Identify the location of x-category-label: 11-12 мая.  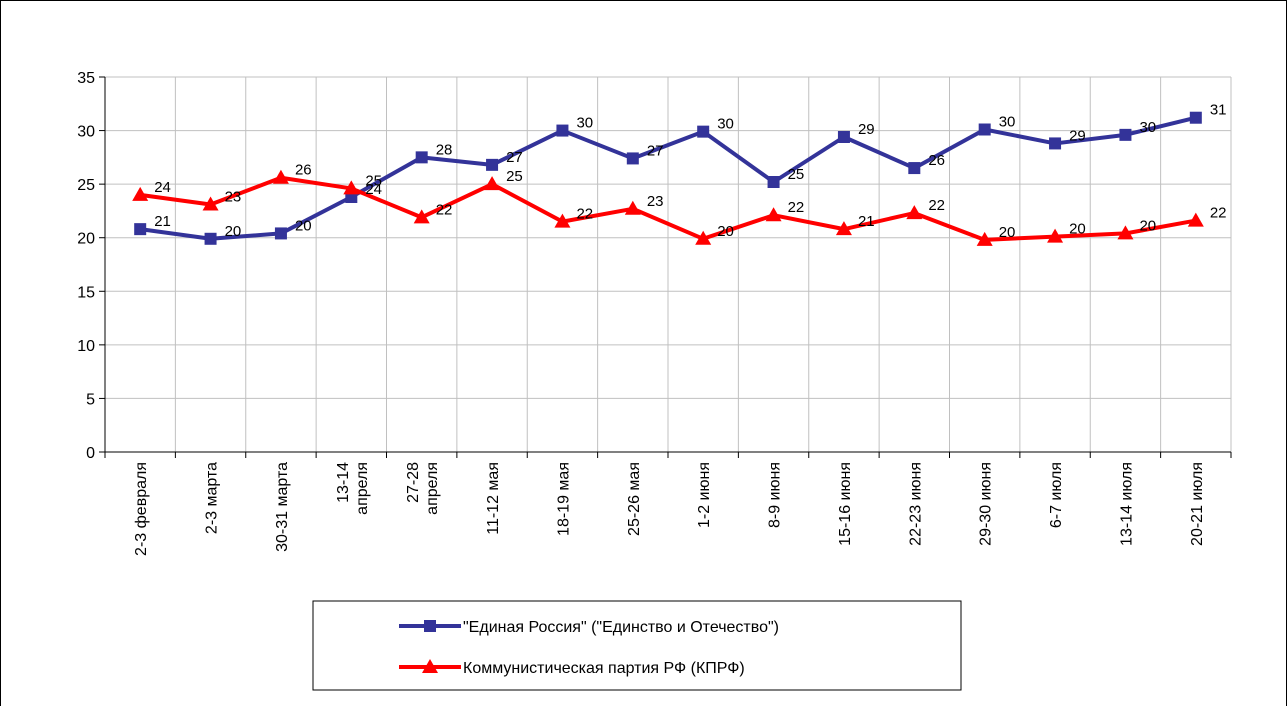
(493, 498).